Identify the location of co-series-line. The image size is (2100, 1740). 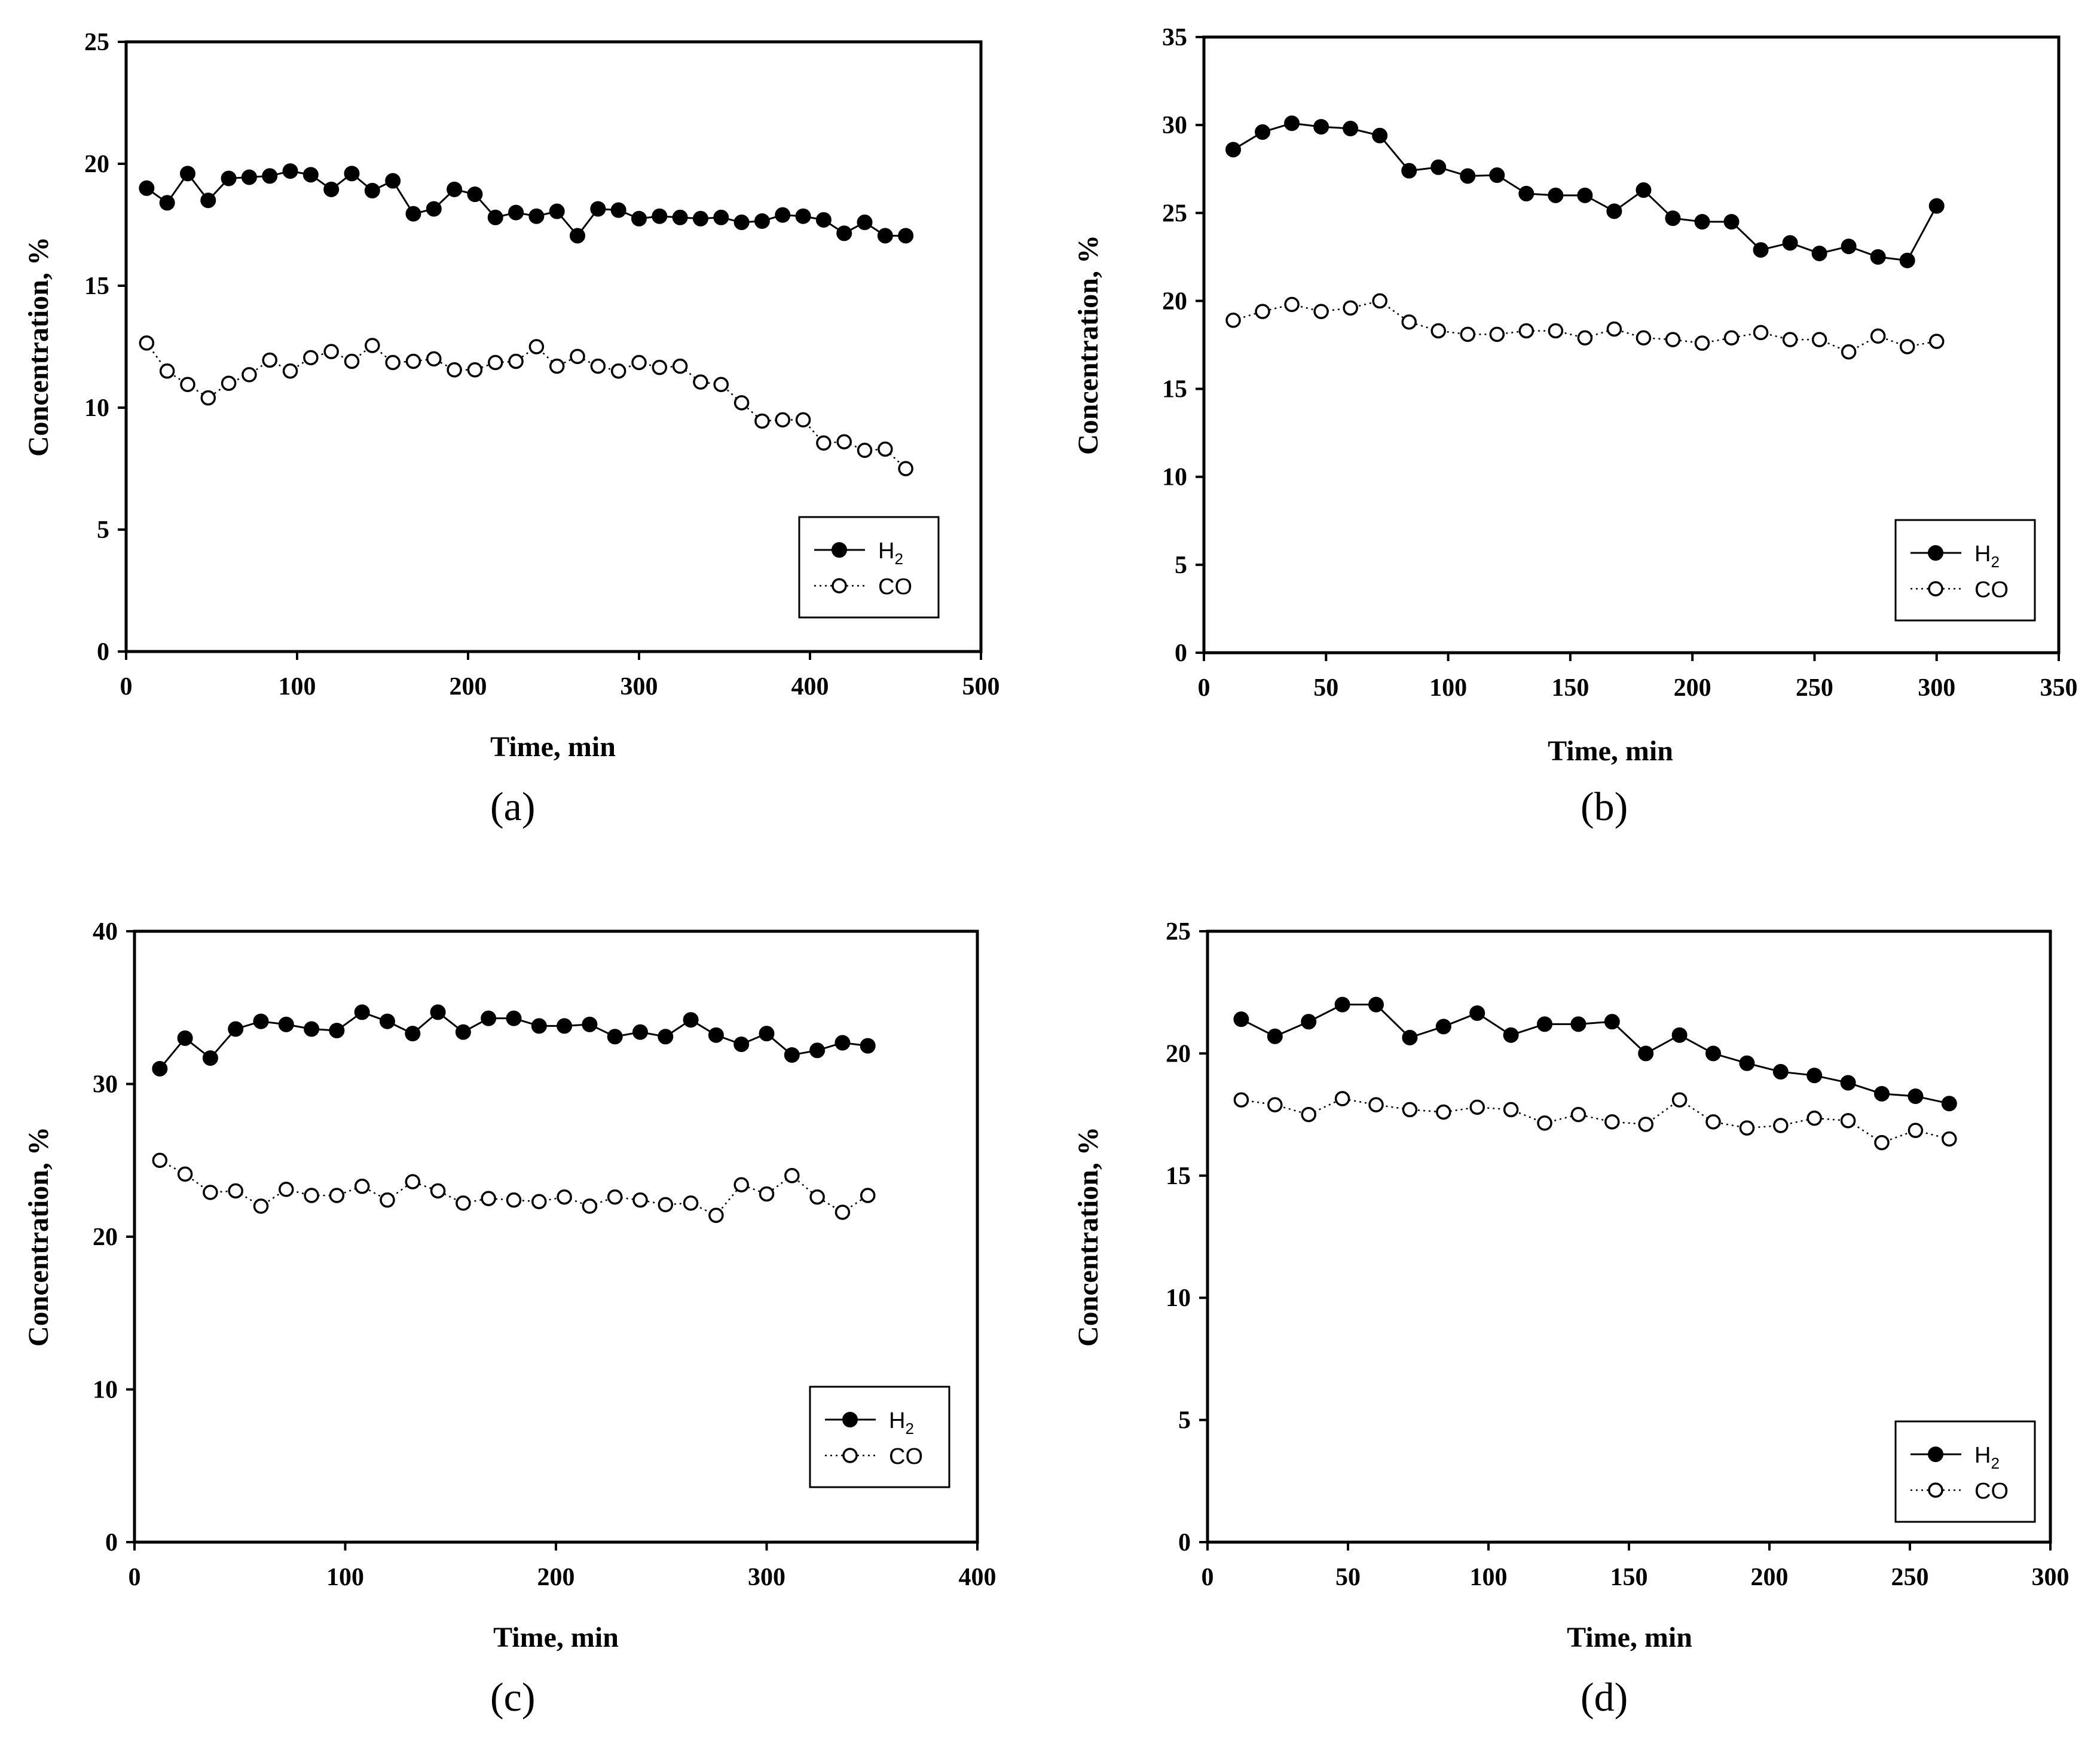
(514, 1188).